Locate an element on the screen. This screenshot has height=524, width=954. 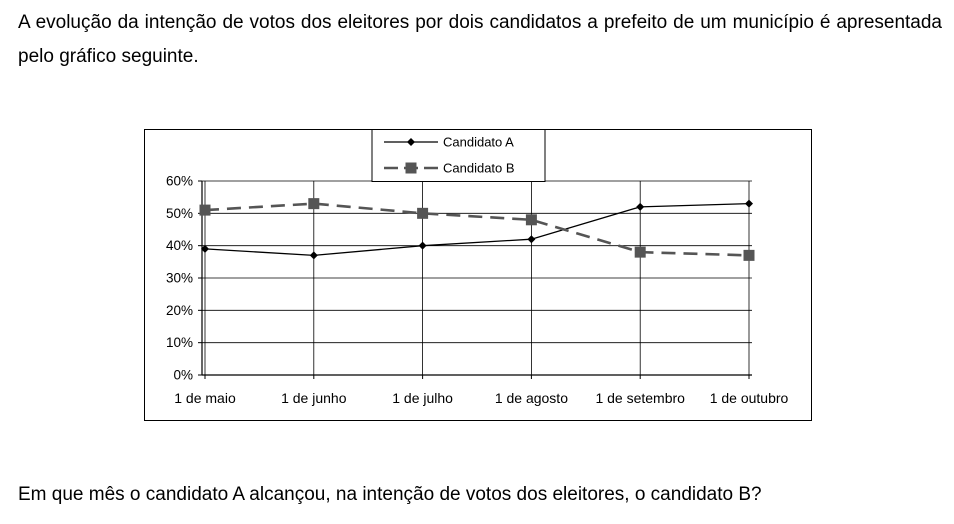
y-tick-label: 30% is located at coordinates (179, 278).